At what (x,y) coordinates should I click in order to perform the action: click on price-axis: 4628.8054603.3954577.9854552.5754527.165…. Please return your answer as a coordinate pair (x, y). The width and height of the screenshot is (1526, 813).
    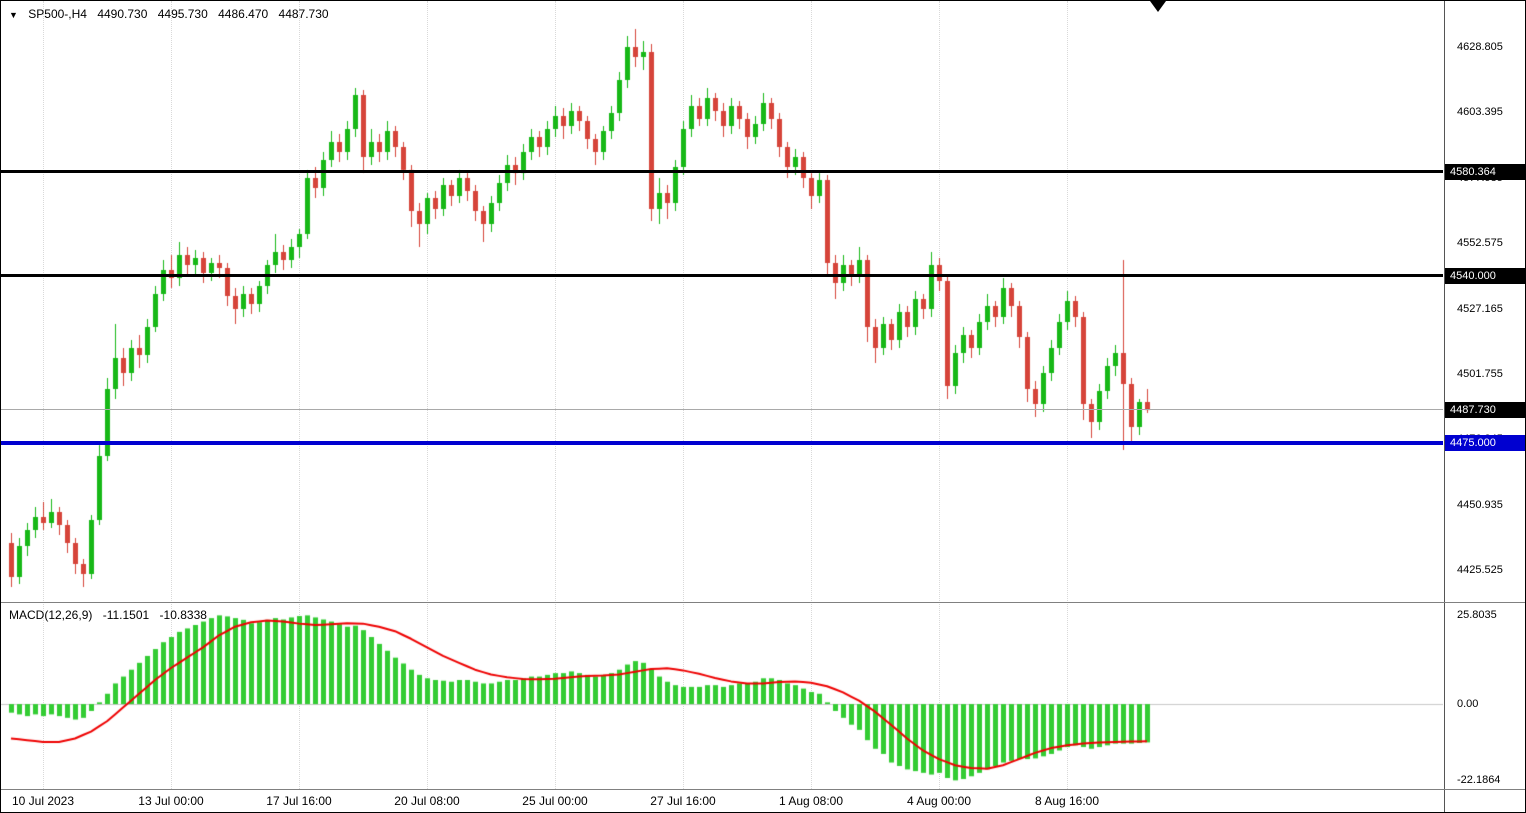
    Looking at the image, I should click on (1484, 406).